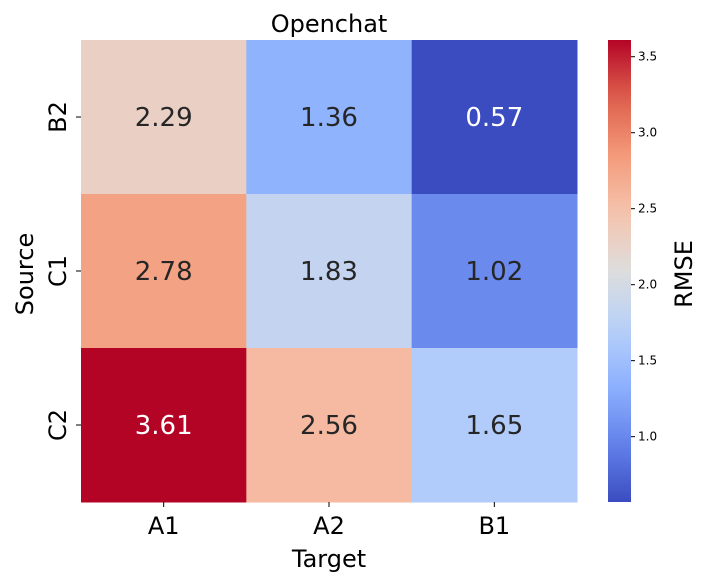 Image resolution: width=706 pixels, height=583 pixels. What do you see at coordinates (647, 285) in the screenshot?
I see `colorbar-tick-label: 2.0` at bounding box center [647, 285].